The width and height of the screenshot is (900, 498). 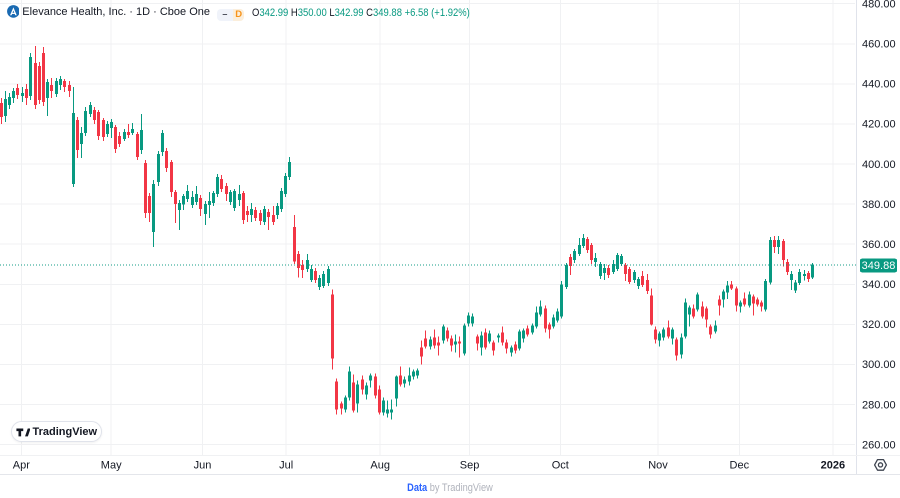 I want to click on svg-text: Jun, so click(x=203, y=466).